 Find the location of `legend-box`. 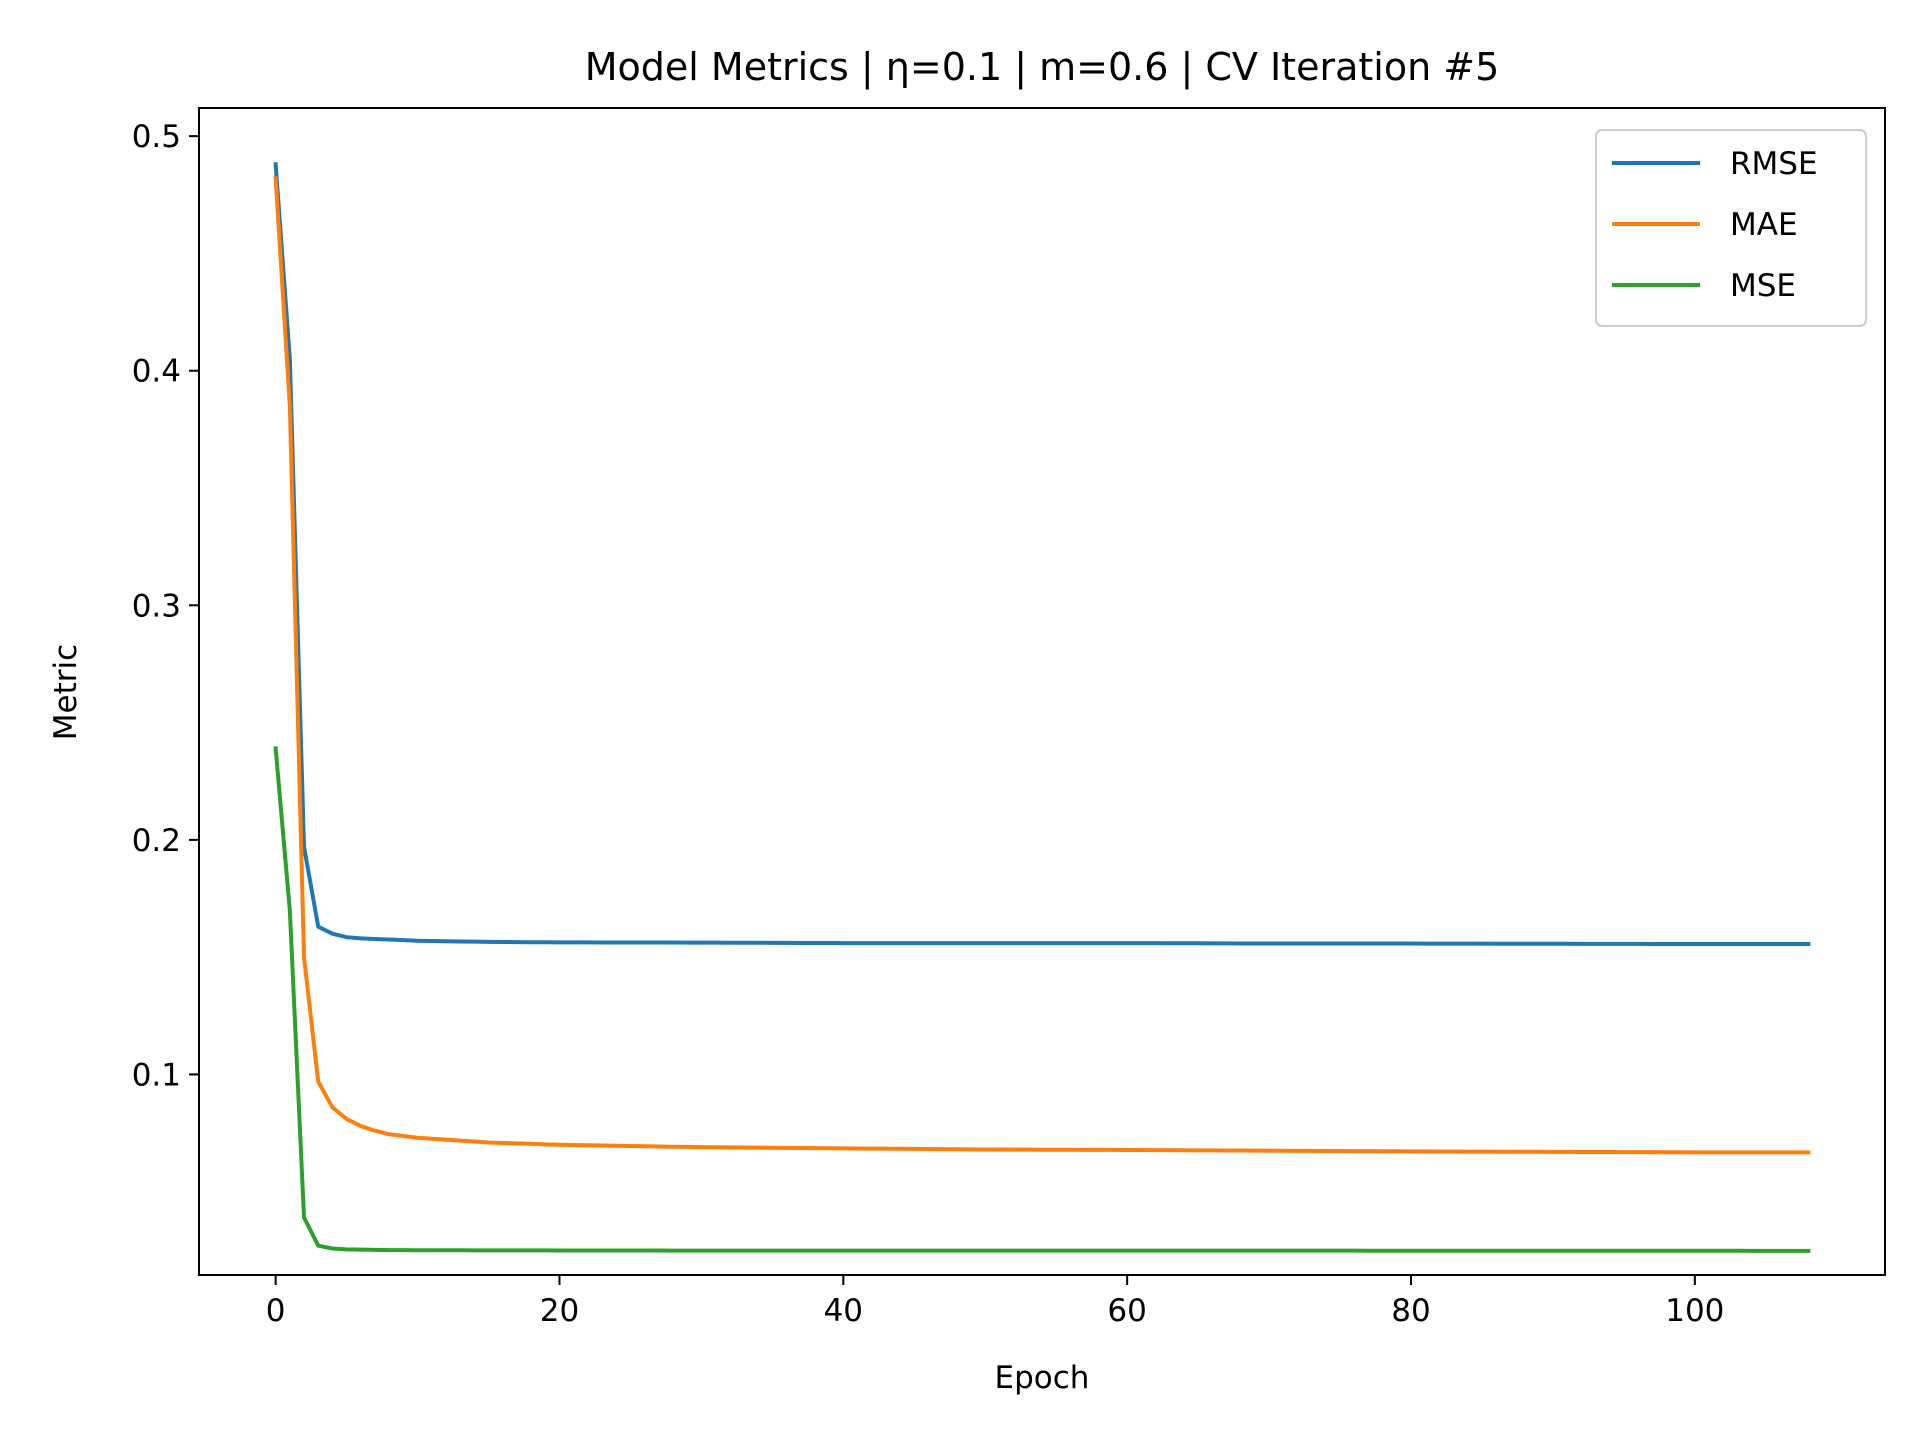

legend-box is located at coordinates (1731, 228).